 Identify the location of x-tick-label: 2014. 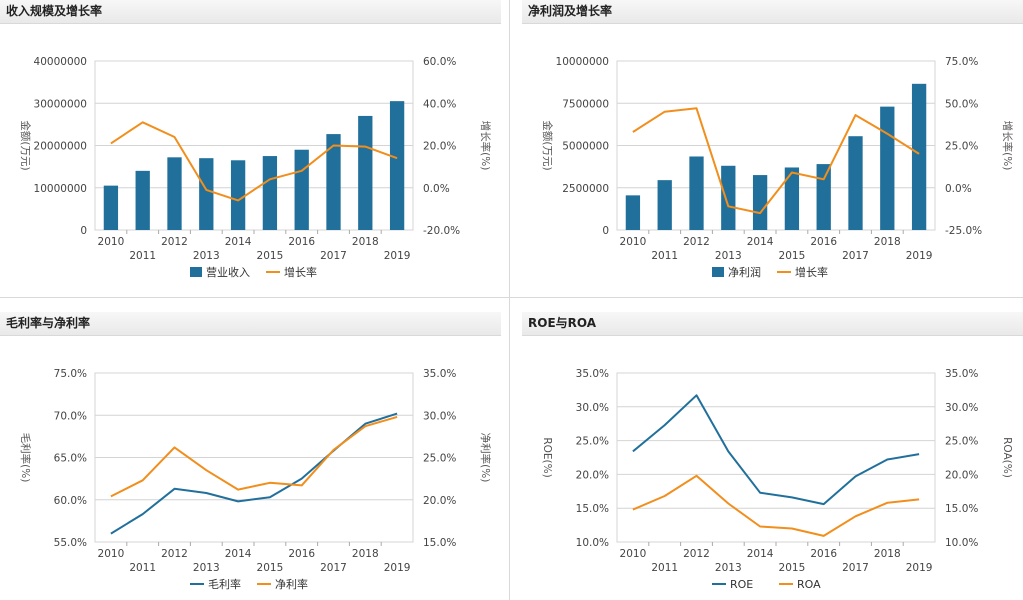
(238, 242).